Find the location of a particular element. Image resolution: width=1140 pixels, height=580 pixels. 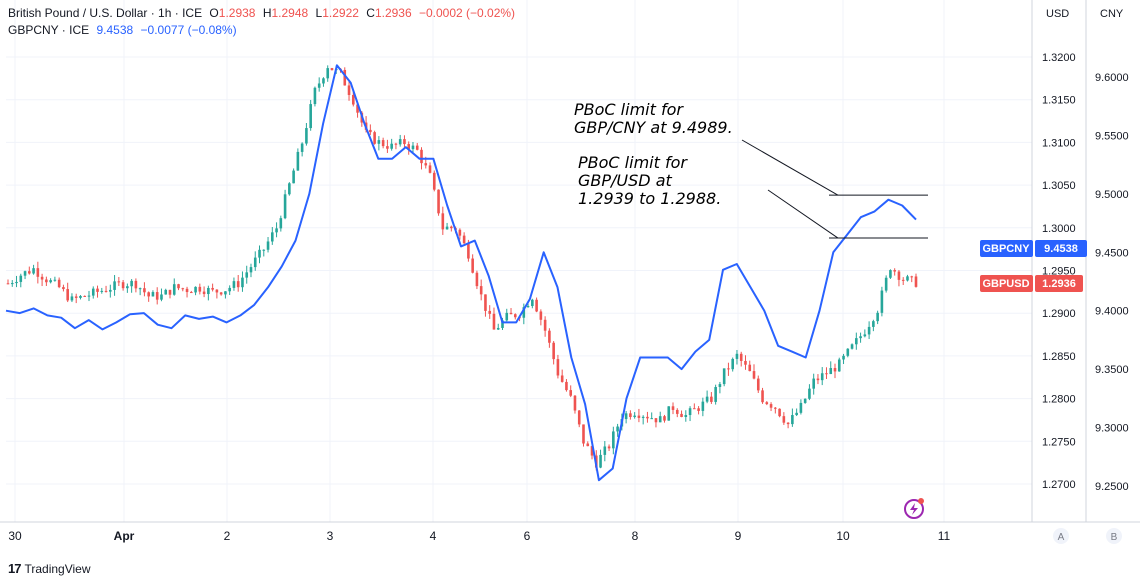

cny-scale-header: CNY is located at coordinates (1112, 14).